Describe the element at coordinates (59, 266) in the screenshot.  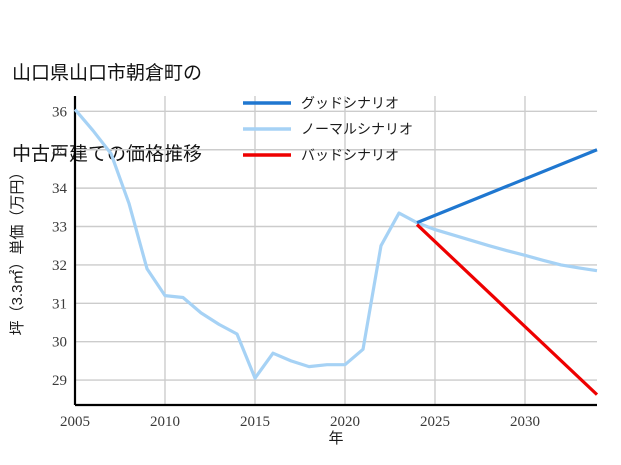
I see `y-tick-label: 32` at that location.